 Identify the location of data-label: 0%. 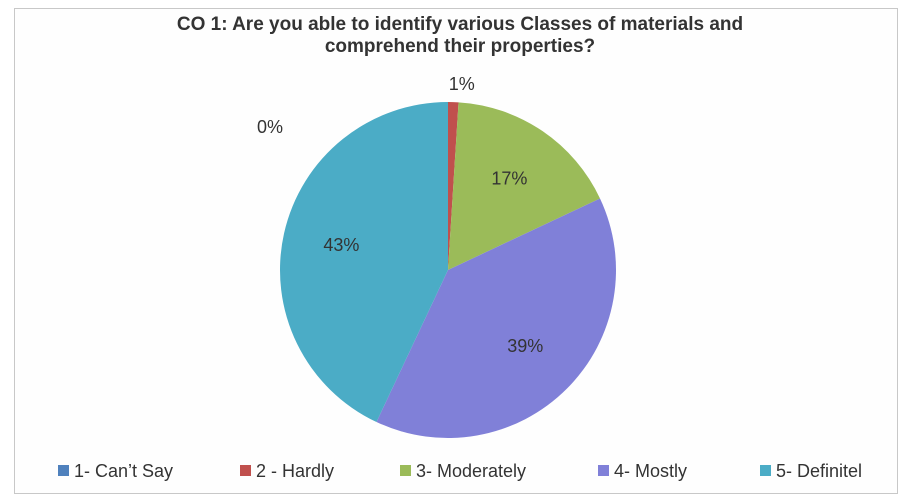
(270, 127).